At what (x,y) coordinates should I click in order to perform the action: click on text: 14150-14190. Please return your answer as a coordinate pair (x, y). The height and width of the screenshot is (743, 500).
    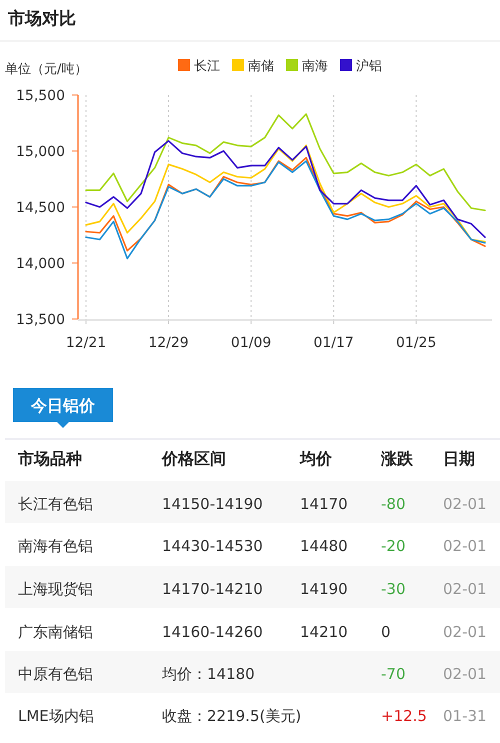
    Looking at the image, I should click on (212, 504).